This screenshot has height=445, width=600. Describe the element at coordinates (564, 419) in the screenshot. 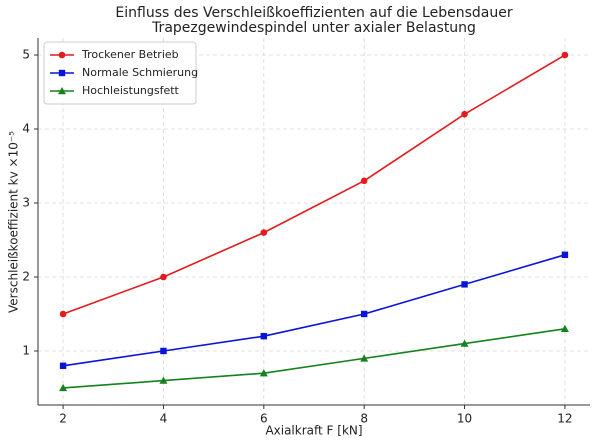

I see `x-tick-label: 12` at that location.